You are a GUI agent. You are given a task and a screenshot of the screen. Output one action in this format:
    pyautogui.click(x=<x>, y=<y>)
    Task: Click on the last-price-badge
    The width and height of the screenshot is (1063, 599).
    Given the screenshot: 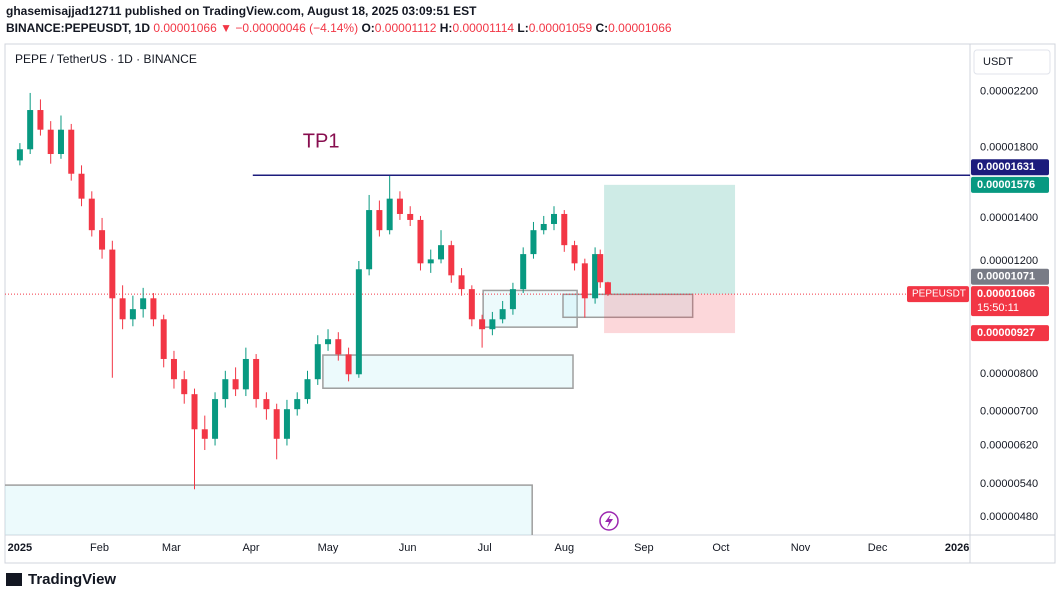 What is the action you would take?
    pyautogui.click(x=1010, y=301)
    